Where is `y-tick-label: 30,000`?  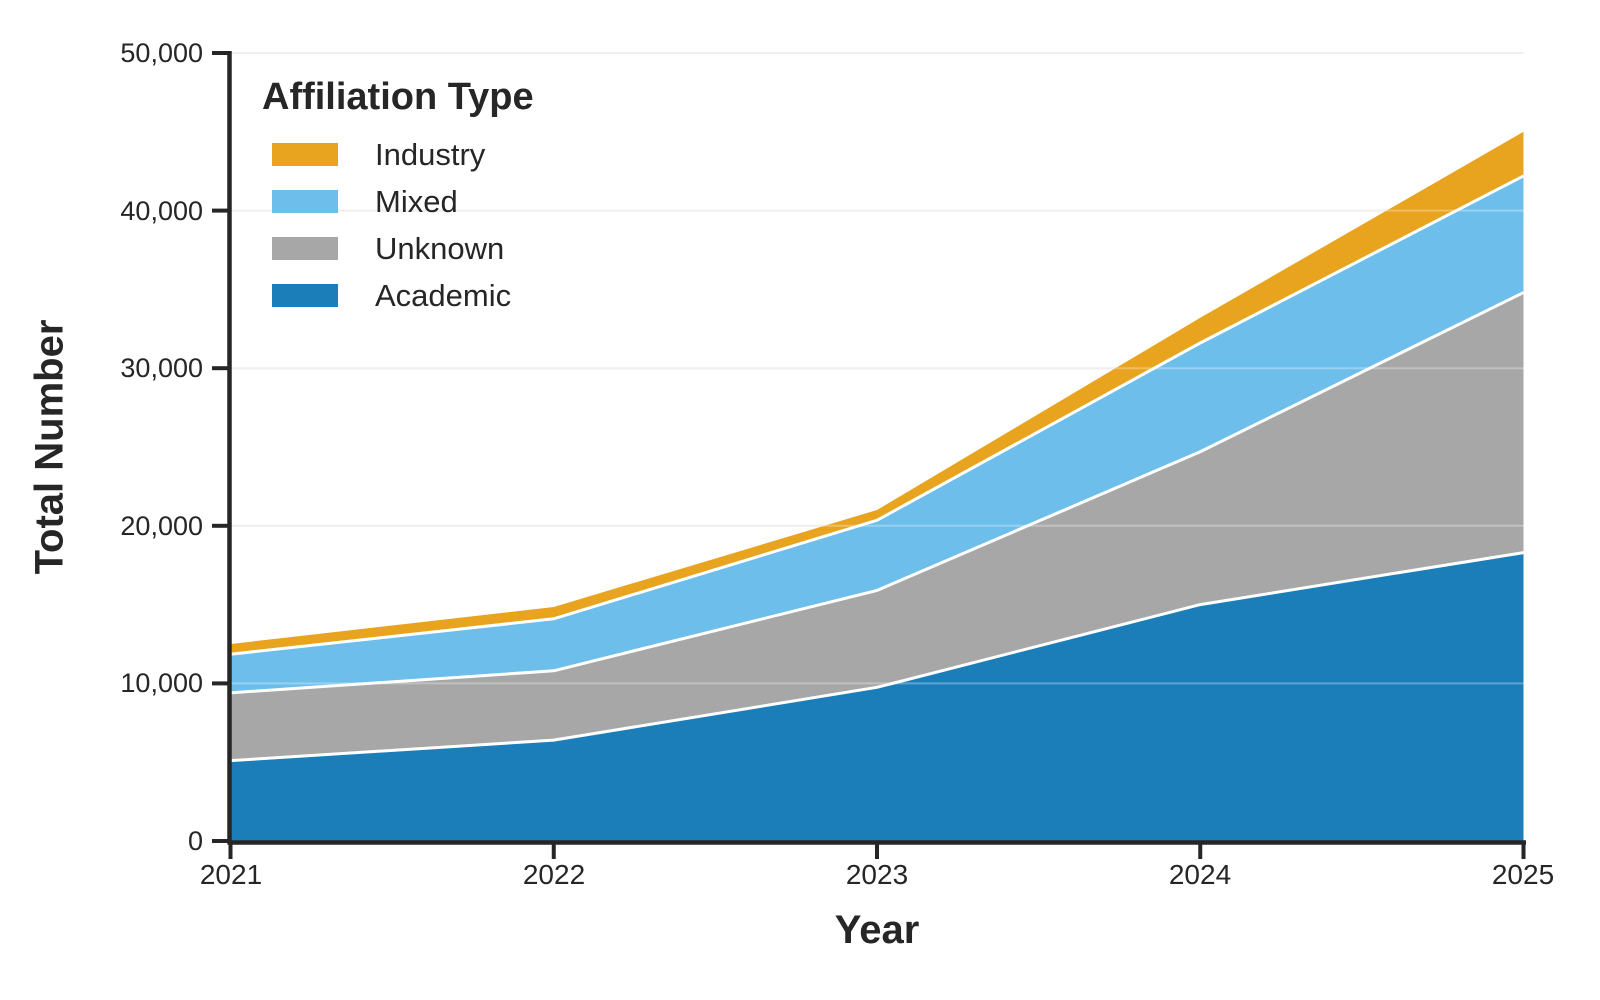 y-tick-label: 30,000 is located at coordinates (161, 368).